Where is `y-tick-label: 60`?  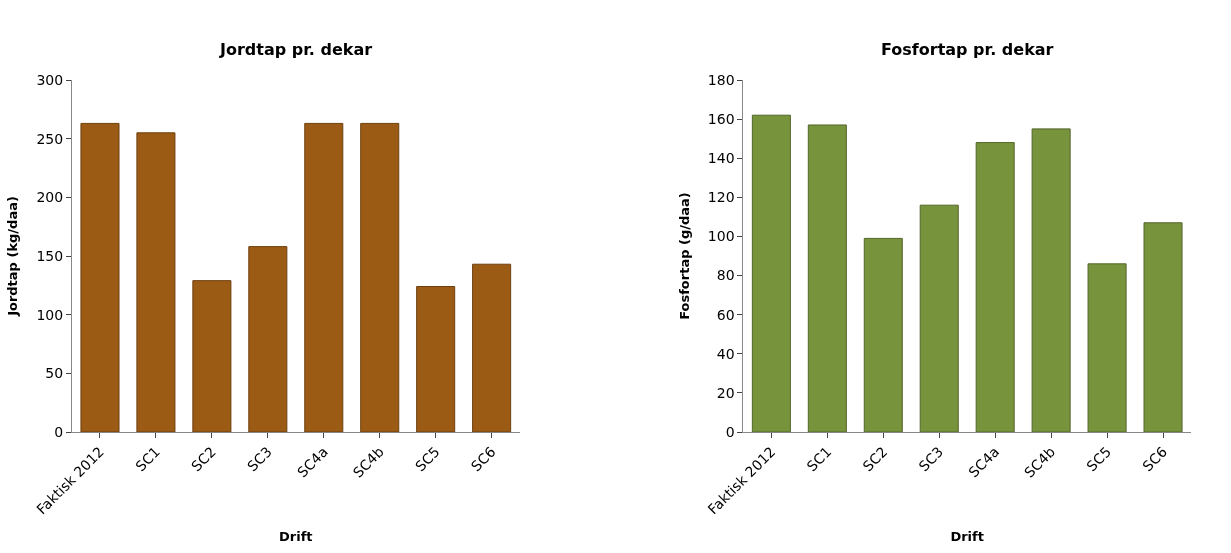 y-tick-label: 60 is located at coordinates (725, 314).